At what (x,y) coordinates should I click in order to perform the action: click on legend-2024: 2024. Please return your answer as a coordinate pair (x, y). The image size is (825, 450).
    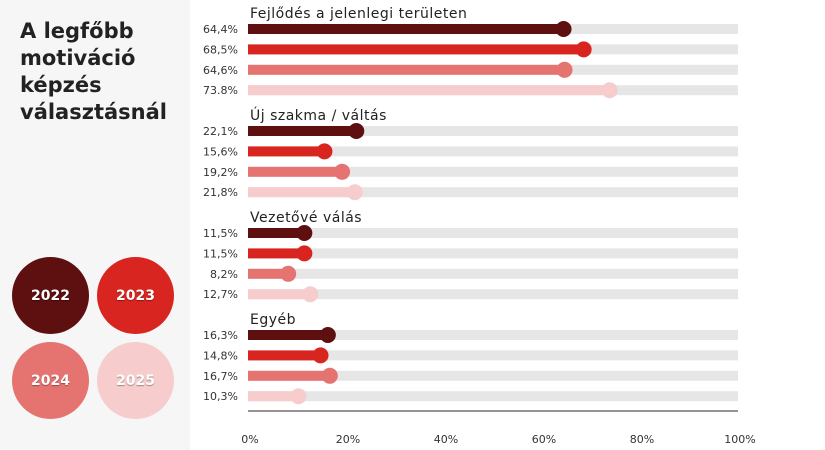
    Looking at the image, I should click on (50, 380).